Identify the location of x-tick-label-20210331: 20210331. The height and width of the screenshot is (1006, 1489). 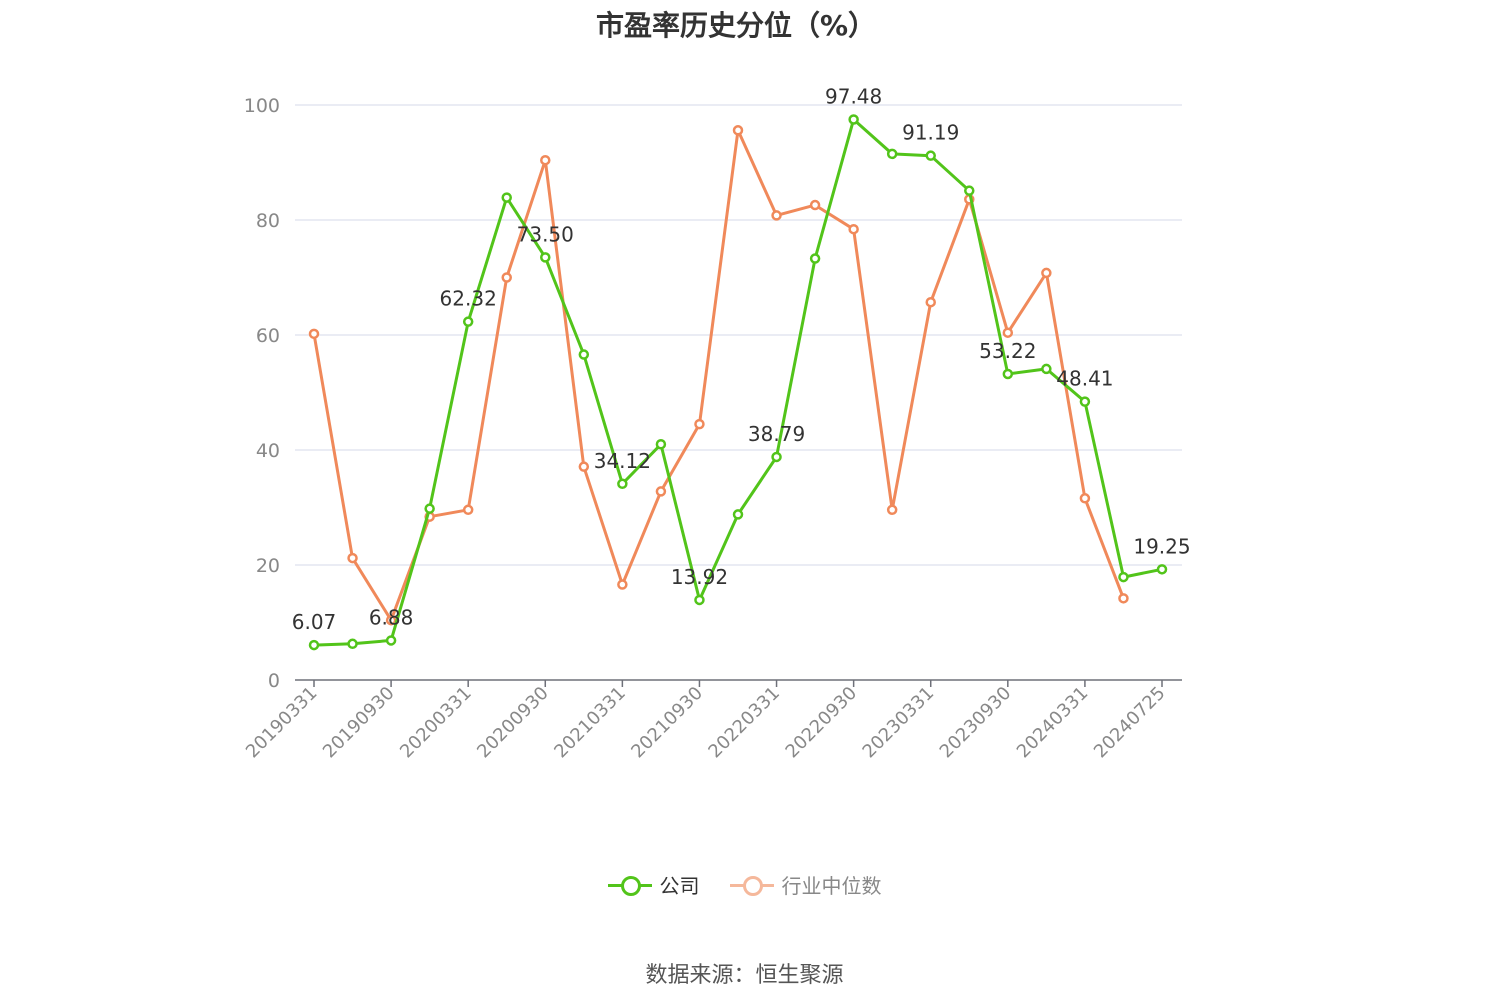
(590, 723).